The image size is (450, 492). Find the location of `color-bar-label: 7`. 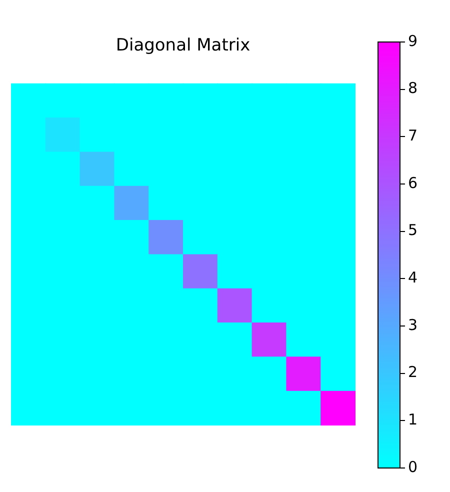

color-bar-label: 7 is located at coordinates (413, 135).